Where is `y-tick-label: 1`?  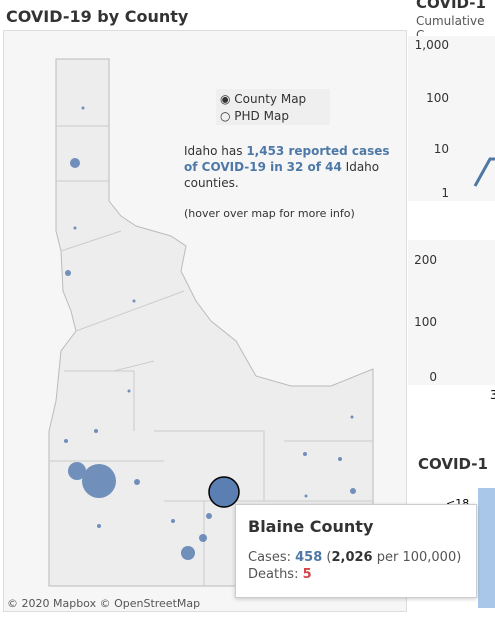 y-tick-label: 1 is located at coordinates (445, 193).